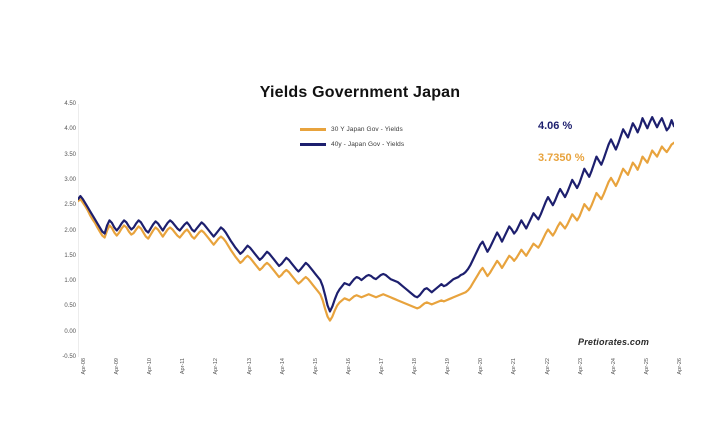  I want to click on x-axis-tick-label: Apr-22, so click(547, 366).